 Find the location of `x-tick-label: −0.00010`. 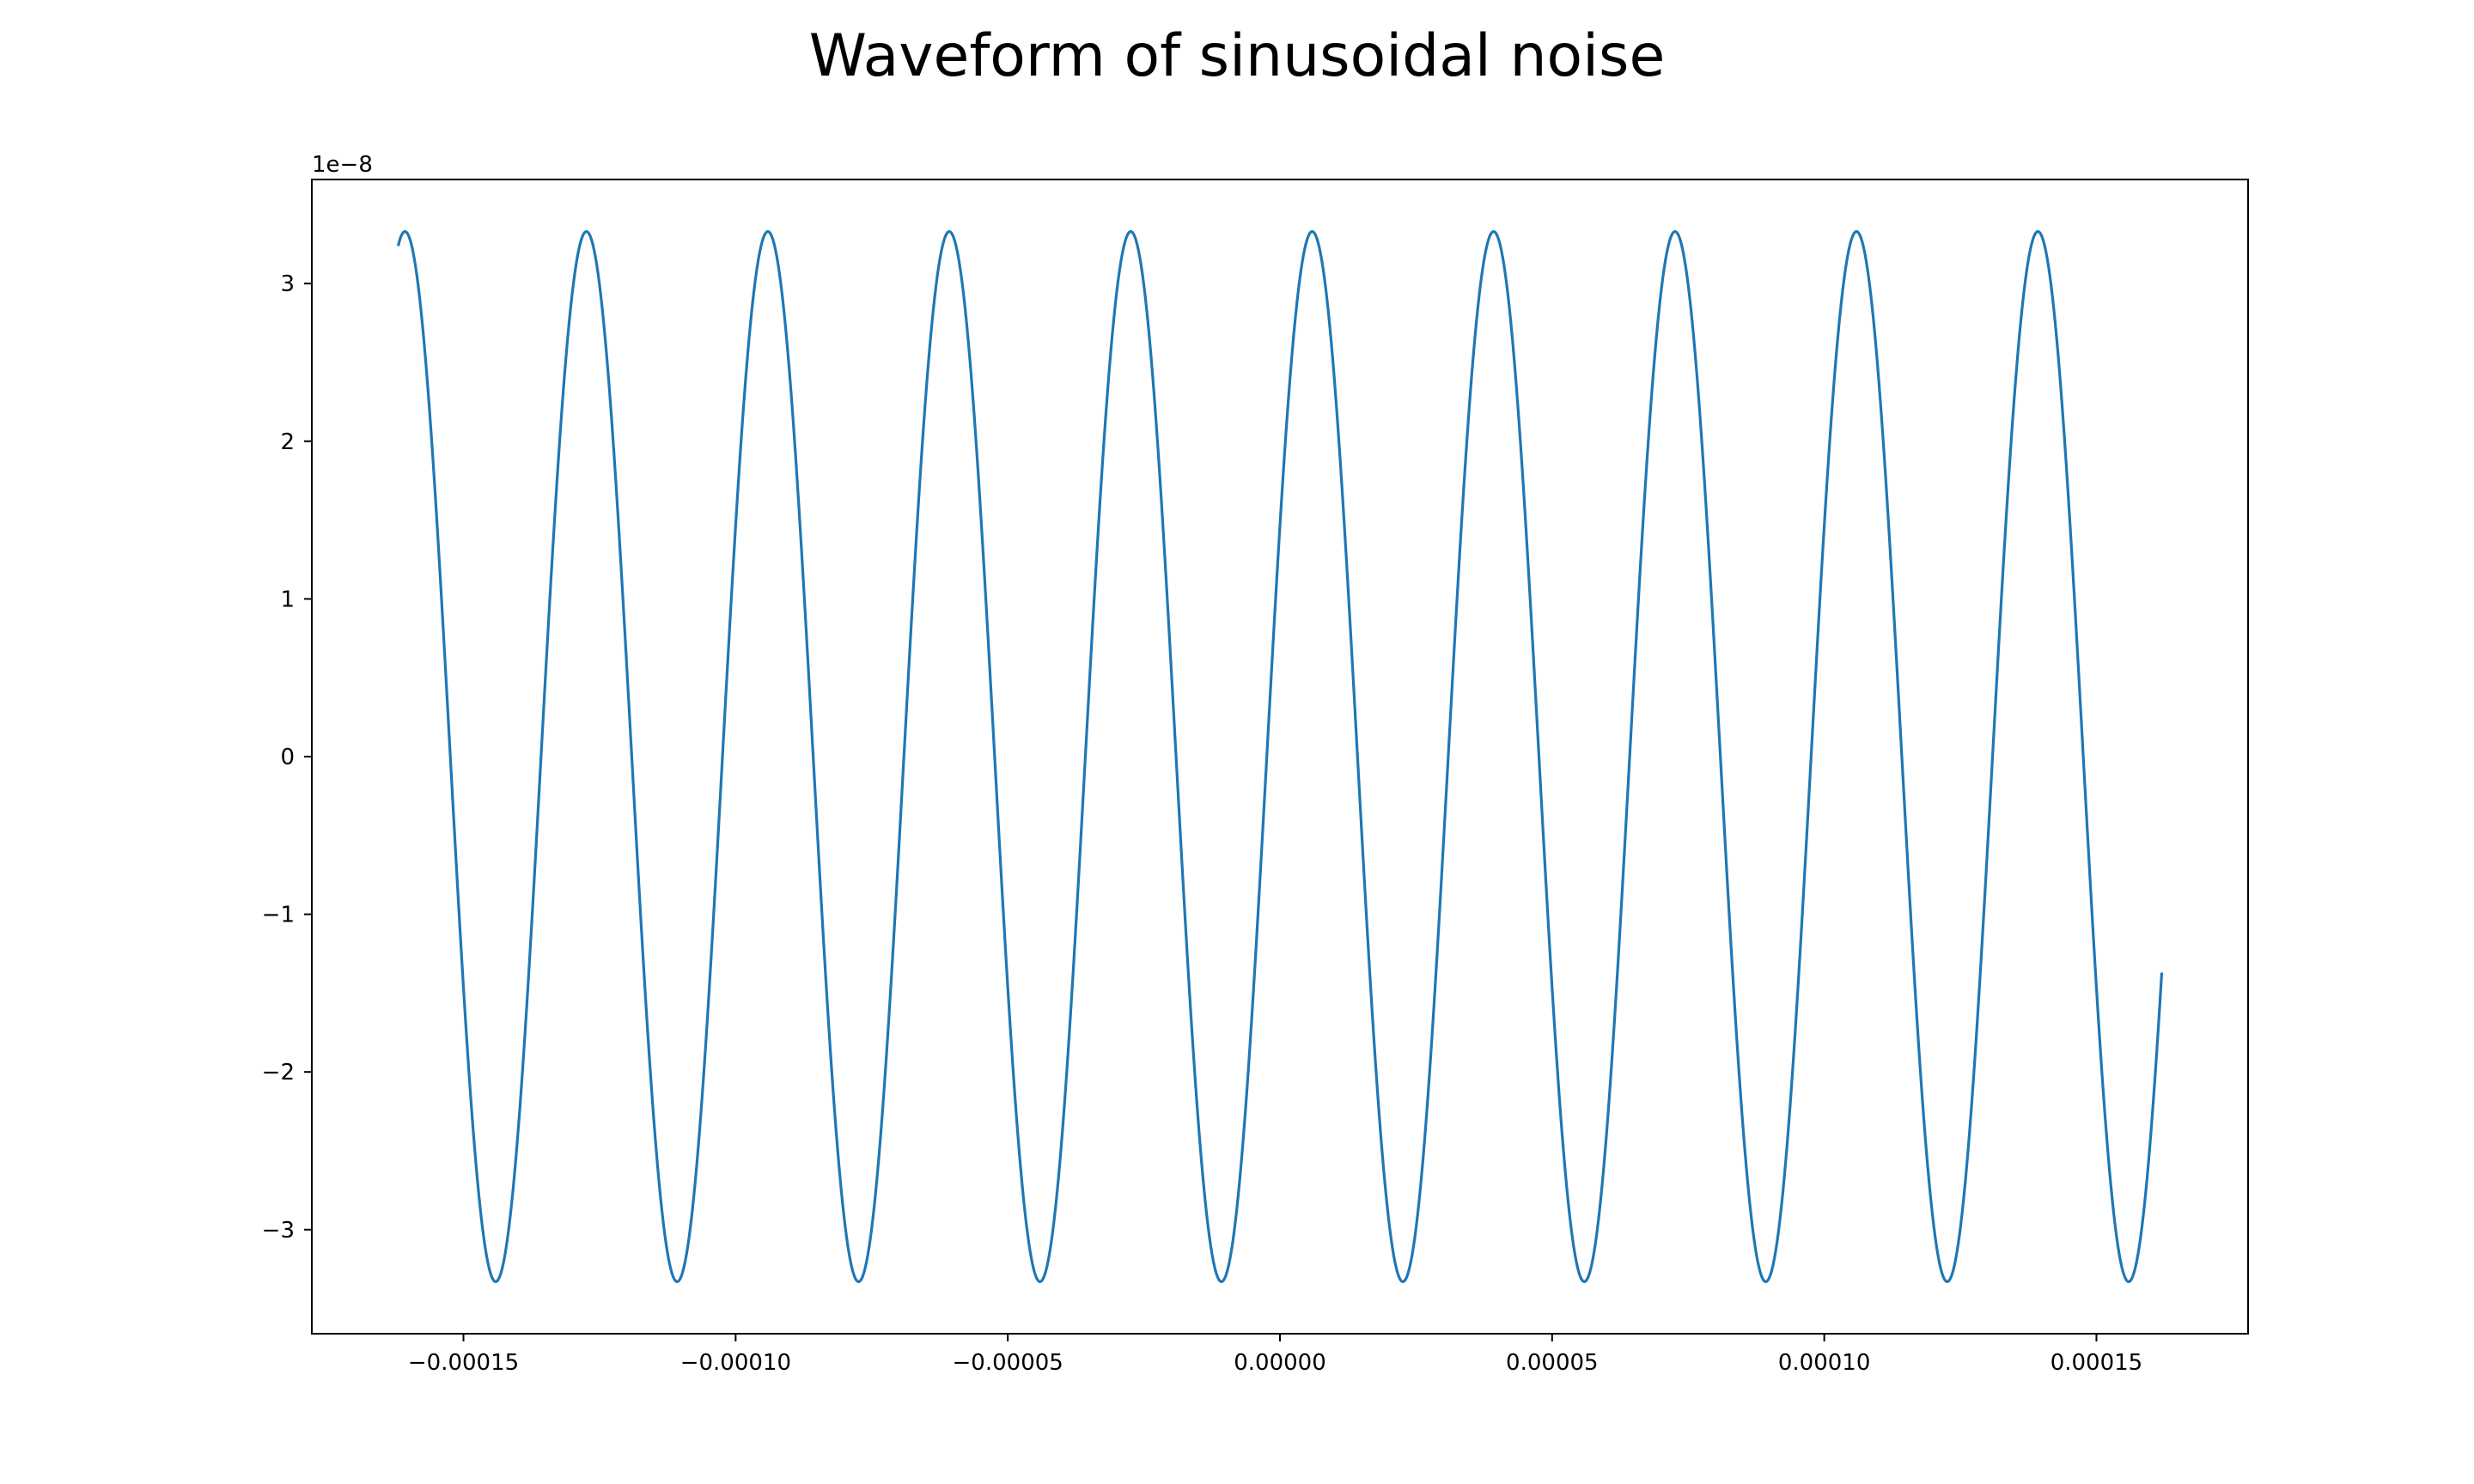

x-tick-label: −0.00010 is located at coordinates (735, 1363).